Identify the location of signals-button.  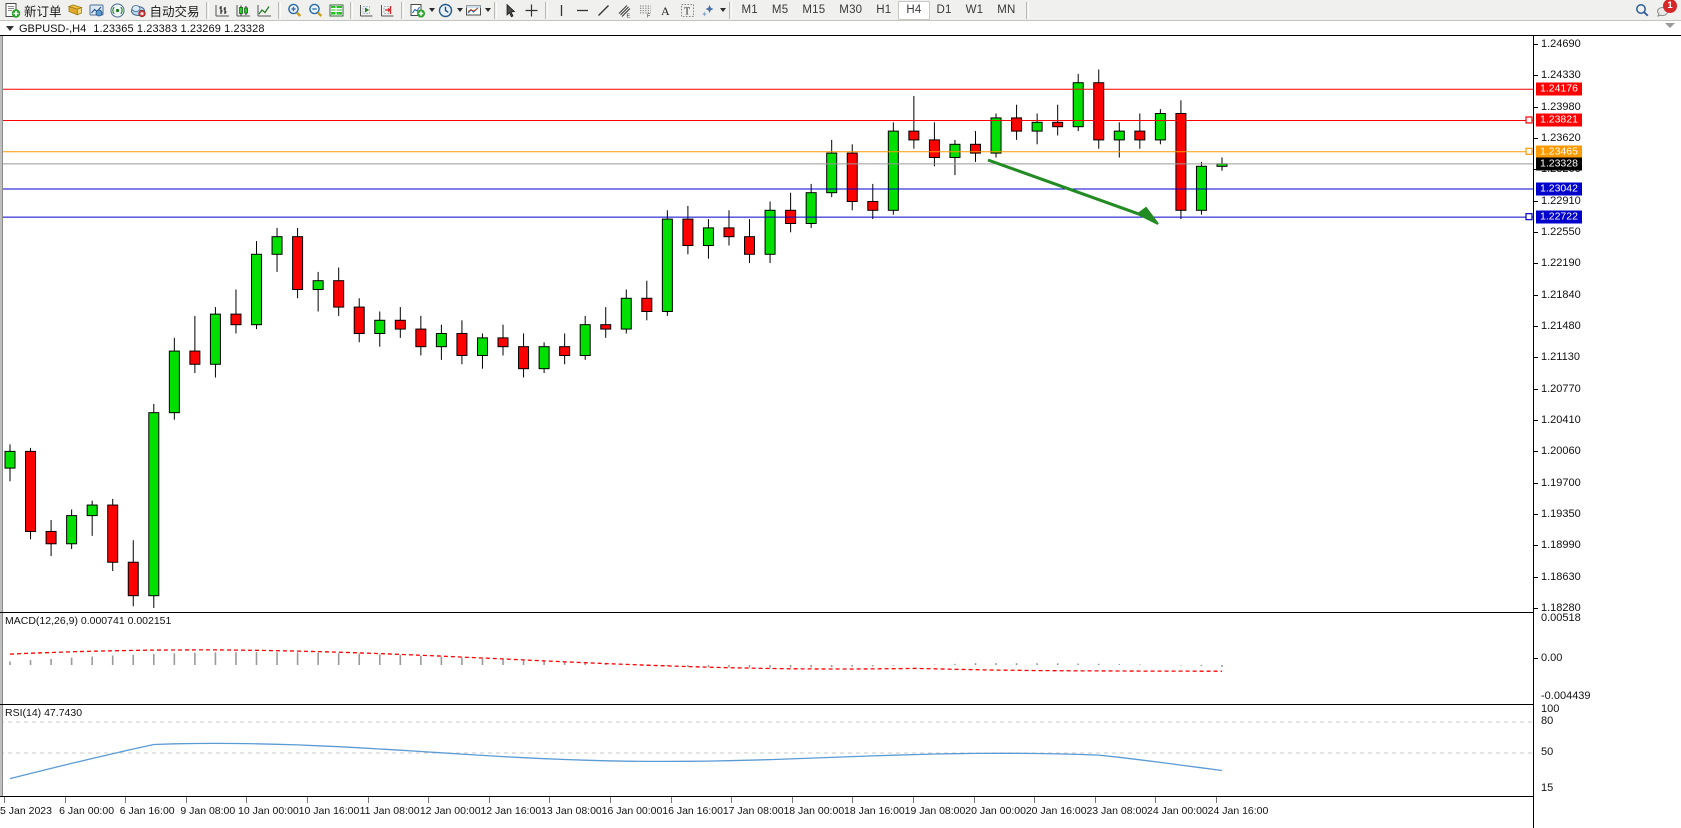
(117, 10).